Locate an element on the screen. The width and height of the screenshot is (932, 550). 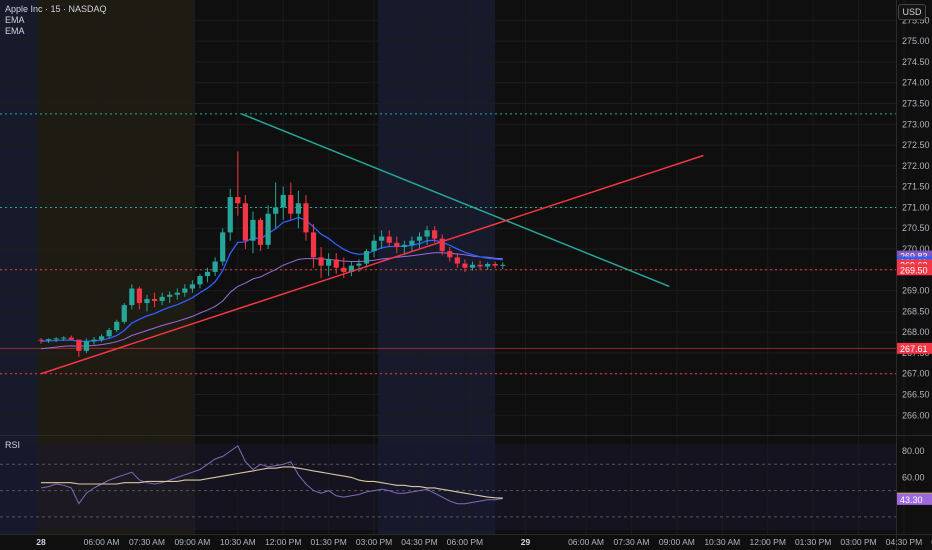
ema-fast-label: EMA is located at coordinates (15, 20).